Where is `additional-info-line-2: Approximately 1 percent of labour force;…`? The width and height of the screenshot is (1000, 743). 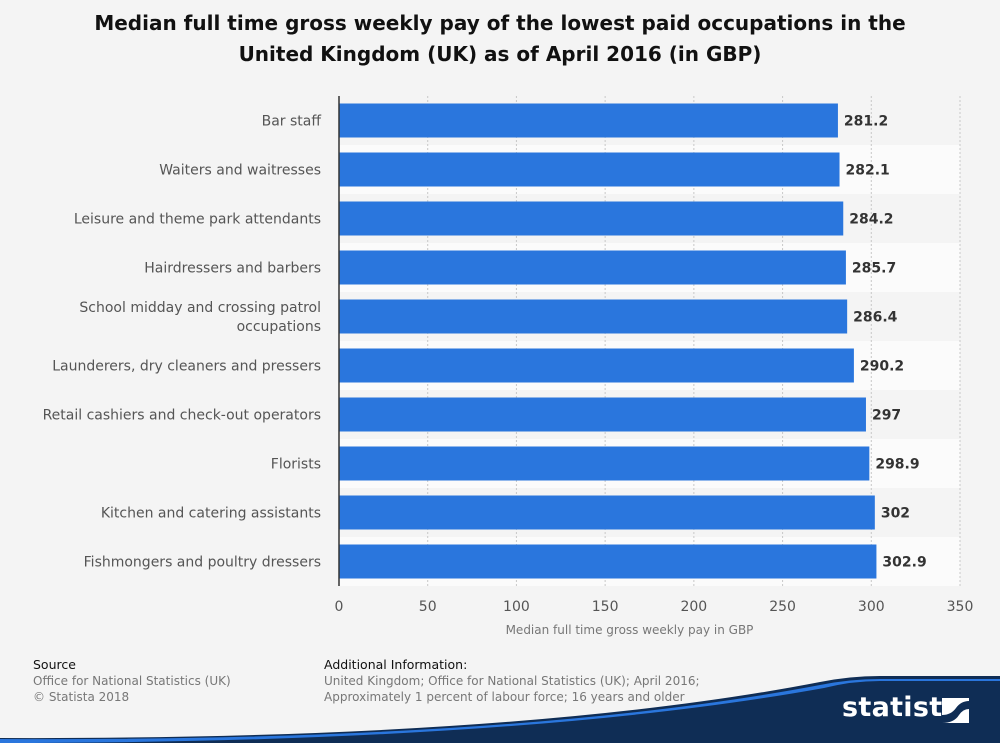
additional-info-line-2: Approximately 1 percent of labour force;… is located at coordinates (504, 697).